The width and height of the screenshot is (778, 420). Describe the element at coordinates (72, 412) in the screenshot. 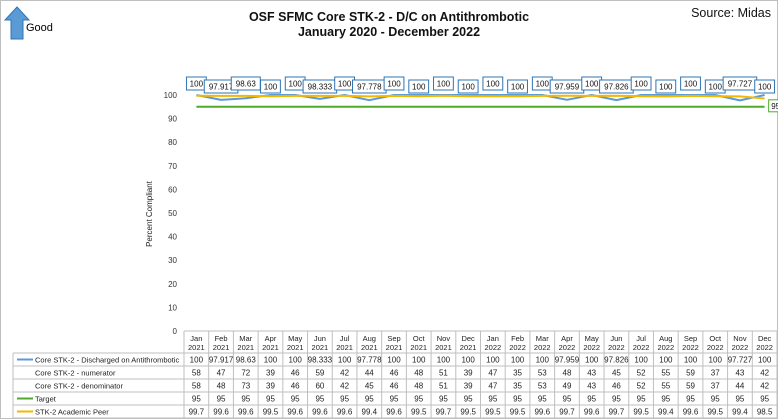

I see `legend-entry: STK-2 Academic Peer` at that location.